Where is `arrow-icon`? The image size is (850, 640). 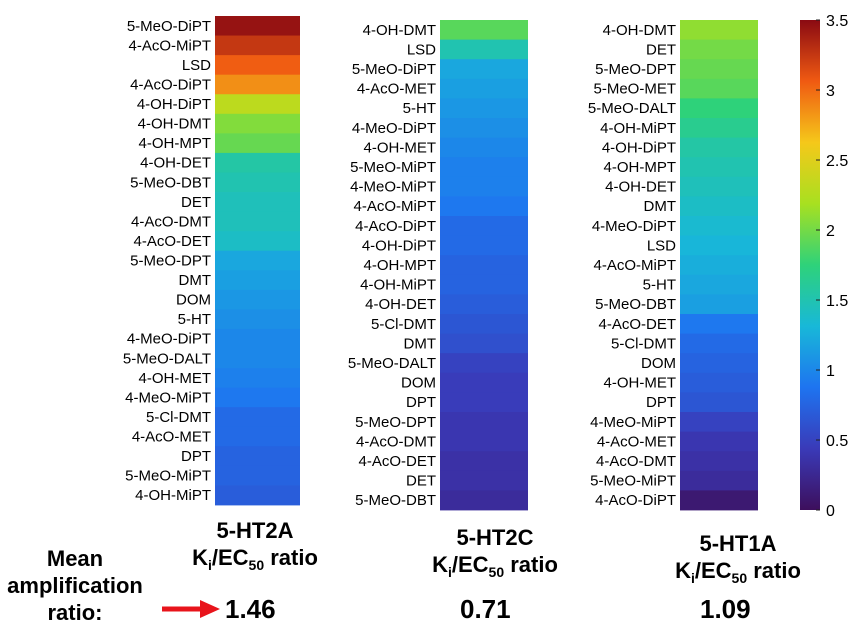
arrow-icon is located at coordinates (191, 609).